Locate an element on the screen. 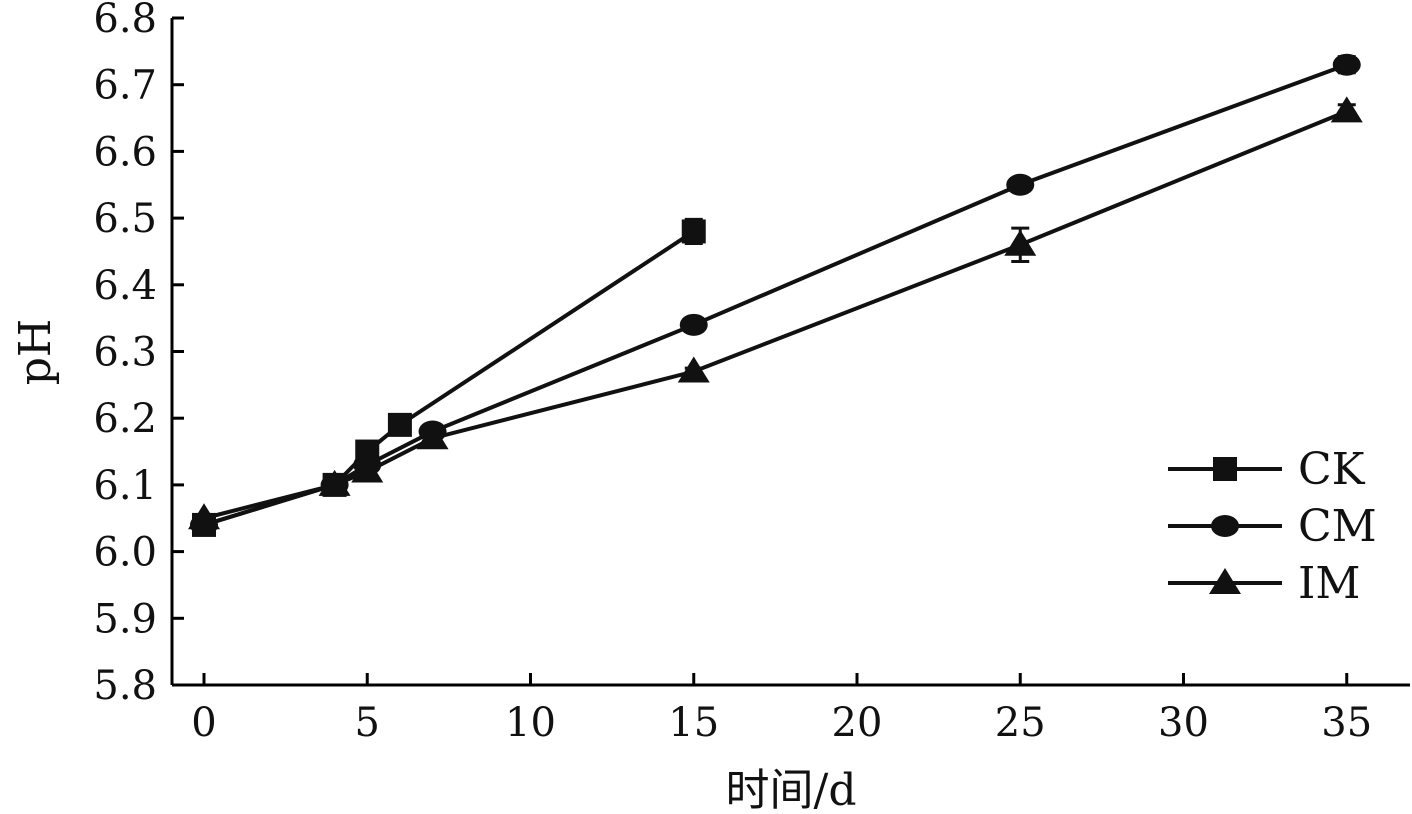  legend-label: CK is located at coordinates (1332, 469).